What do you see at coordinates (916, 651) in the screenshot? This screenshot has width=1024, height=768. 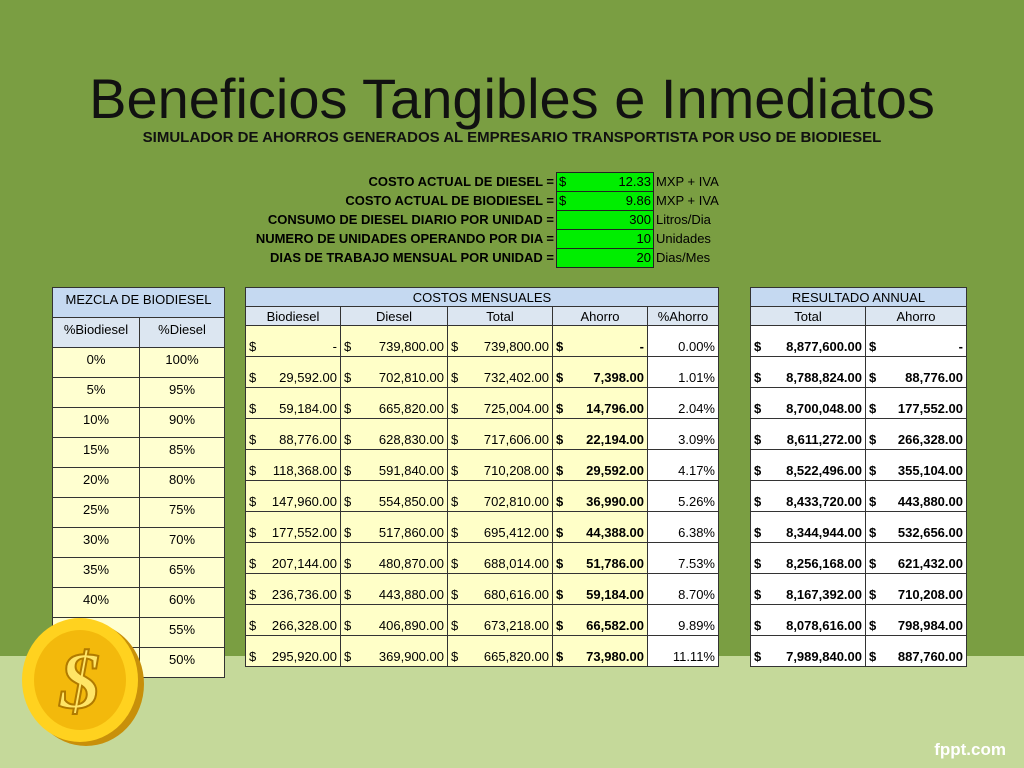 I see `annual-cell: $887,760.00` at bounding box center [916, 651].